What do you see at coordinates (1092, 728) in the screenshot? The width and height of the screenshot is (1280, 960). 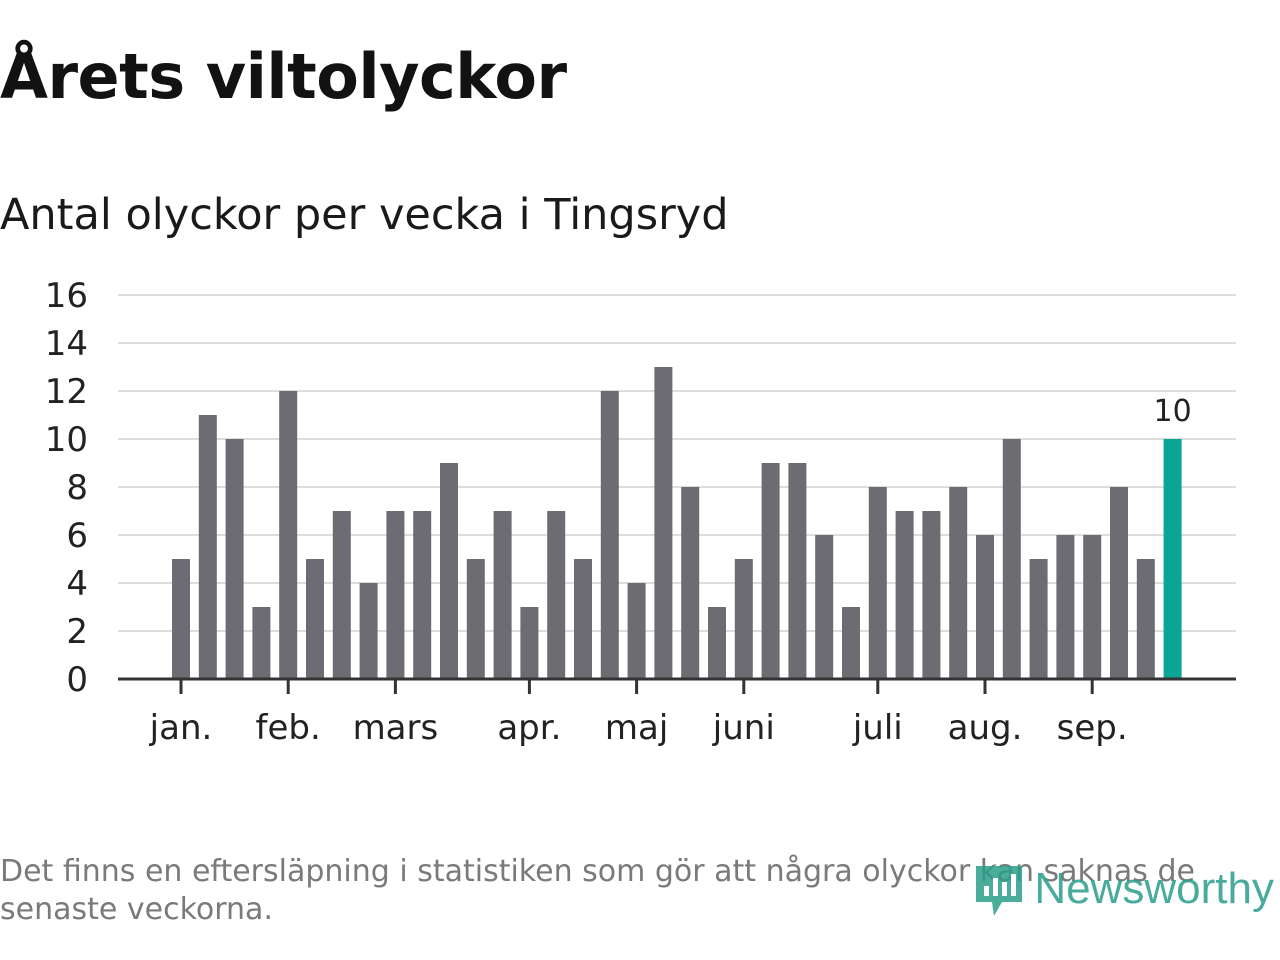 I see `x-tick-label: sep.` at bounding box center [1092, 728].